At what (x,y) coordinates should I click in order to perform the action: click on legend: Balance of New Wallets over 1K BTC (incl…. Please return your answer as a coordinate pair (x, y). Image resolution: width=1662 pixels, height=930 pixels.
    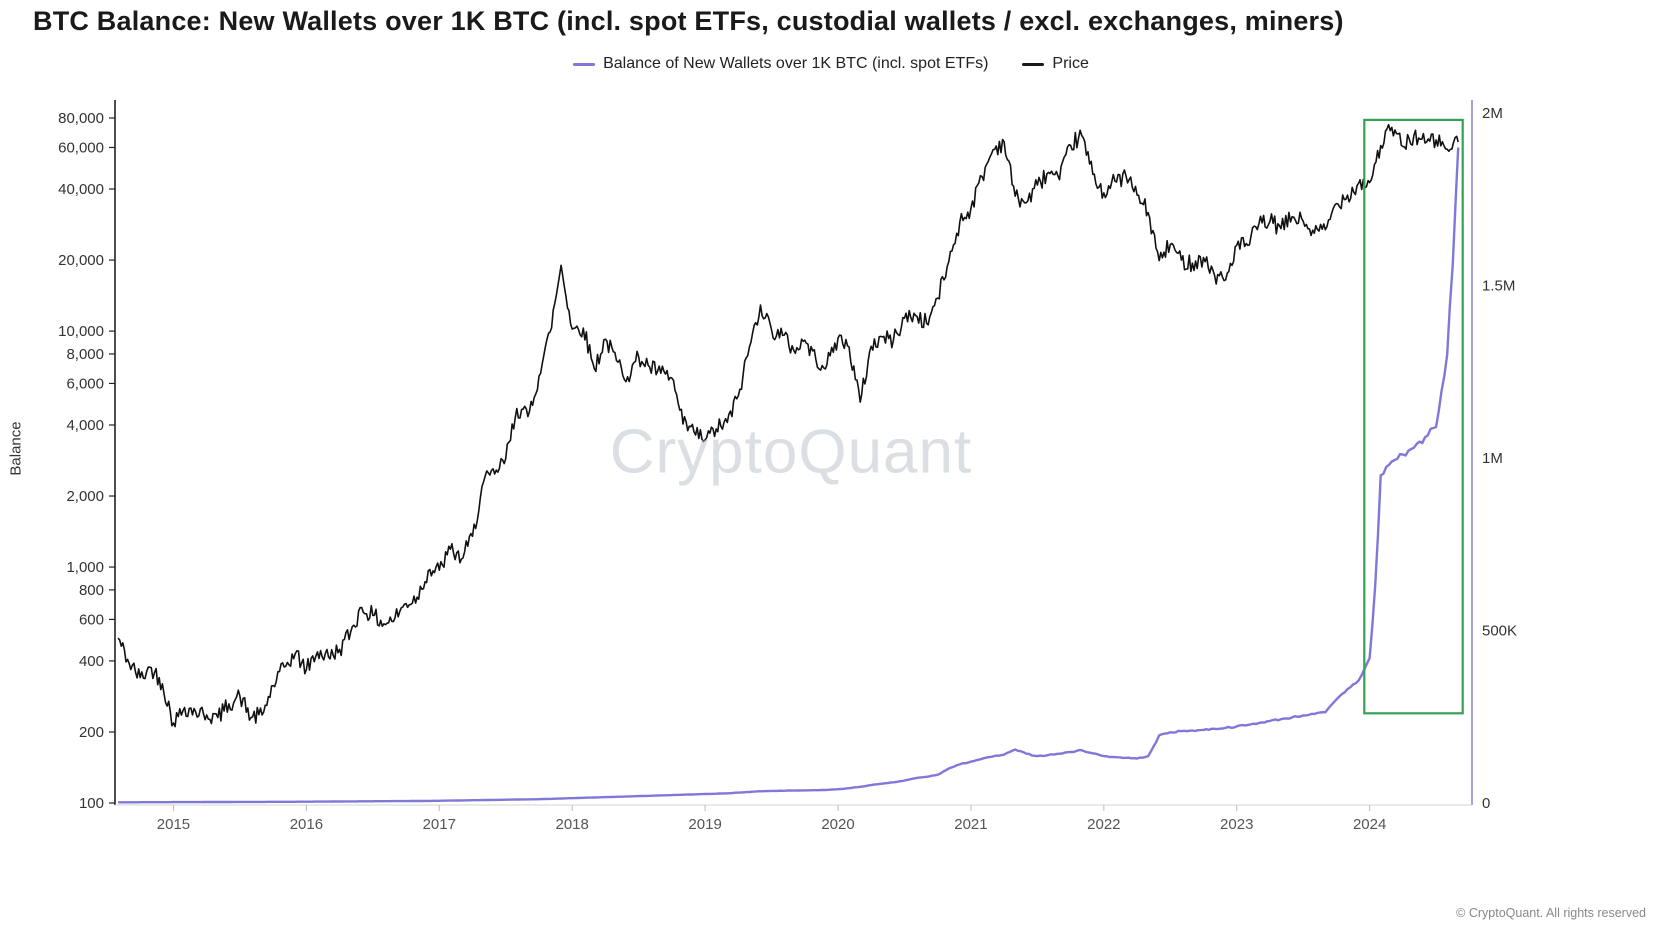
    Looking at the image, I should click on (831, 64).